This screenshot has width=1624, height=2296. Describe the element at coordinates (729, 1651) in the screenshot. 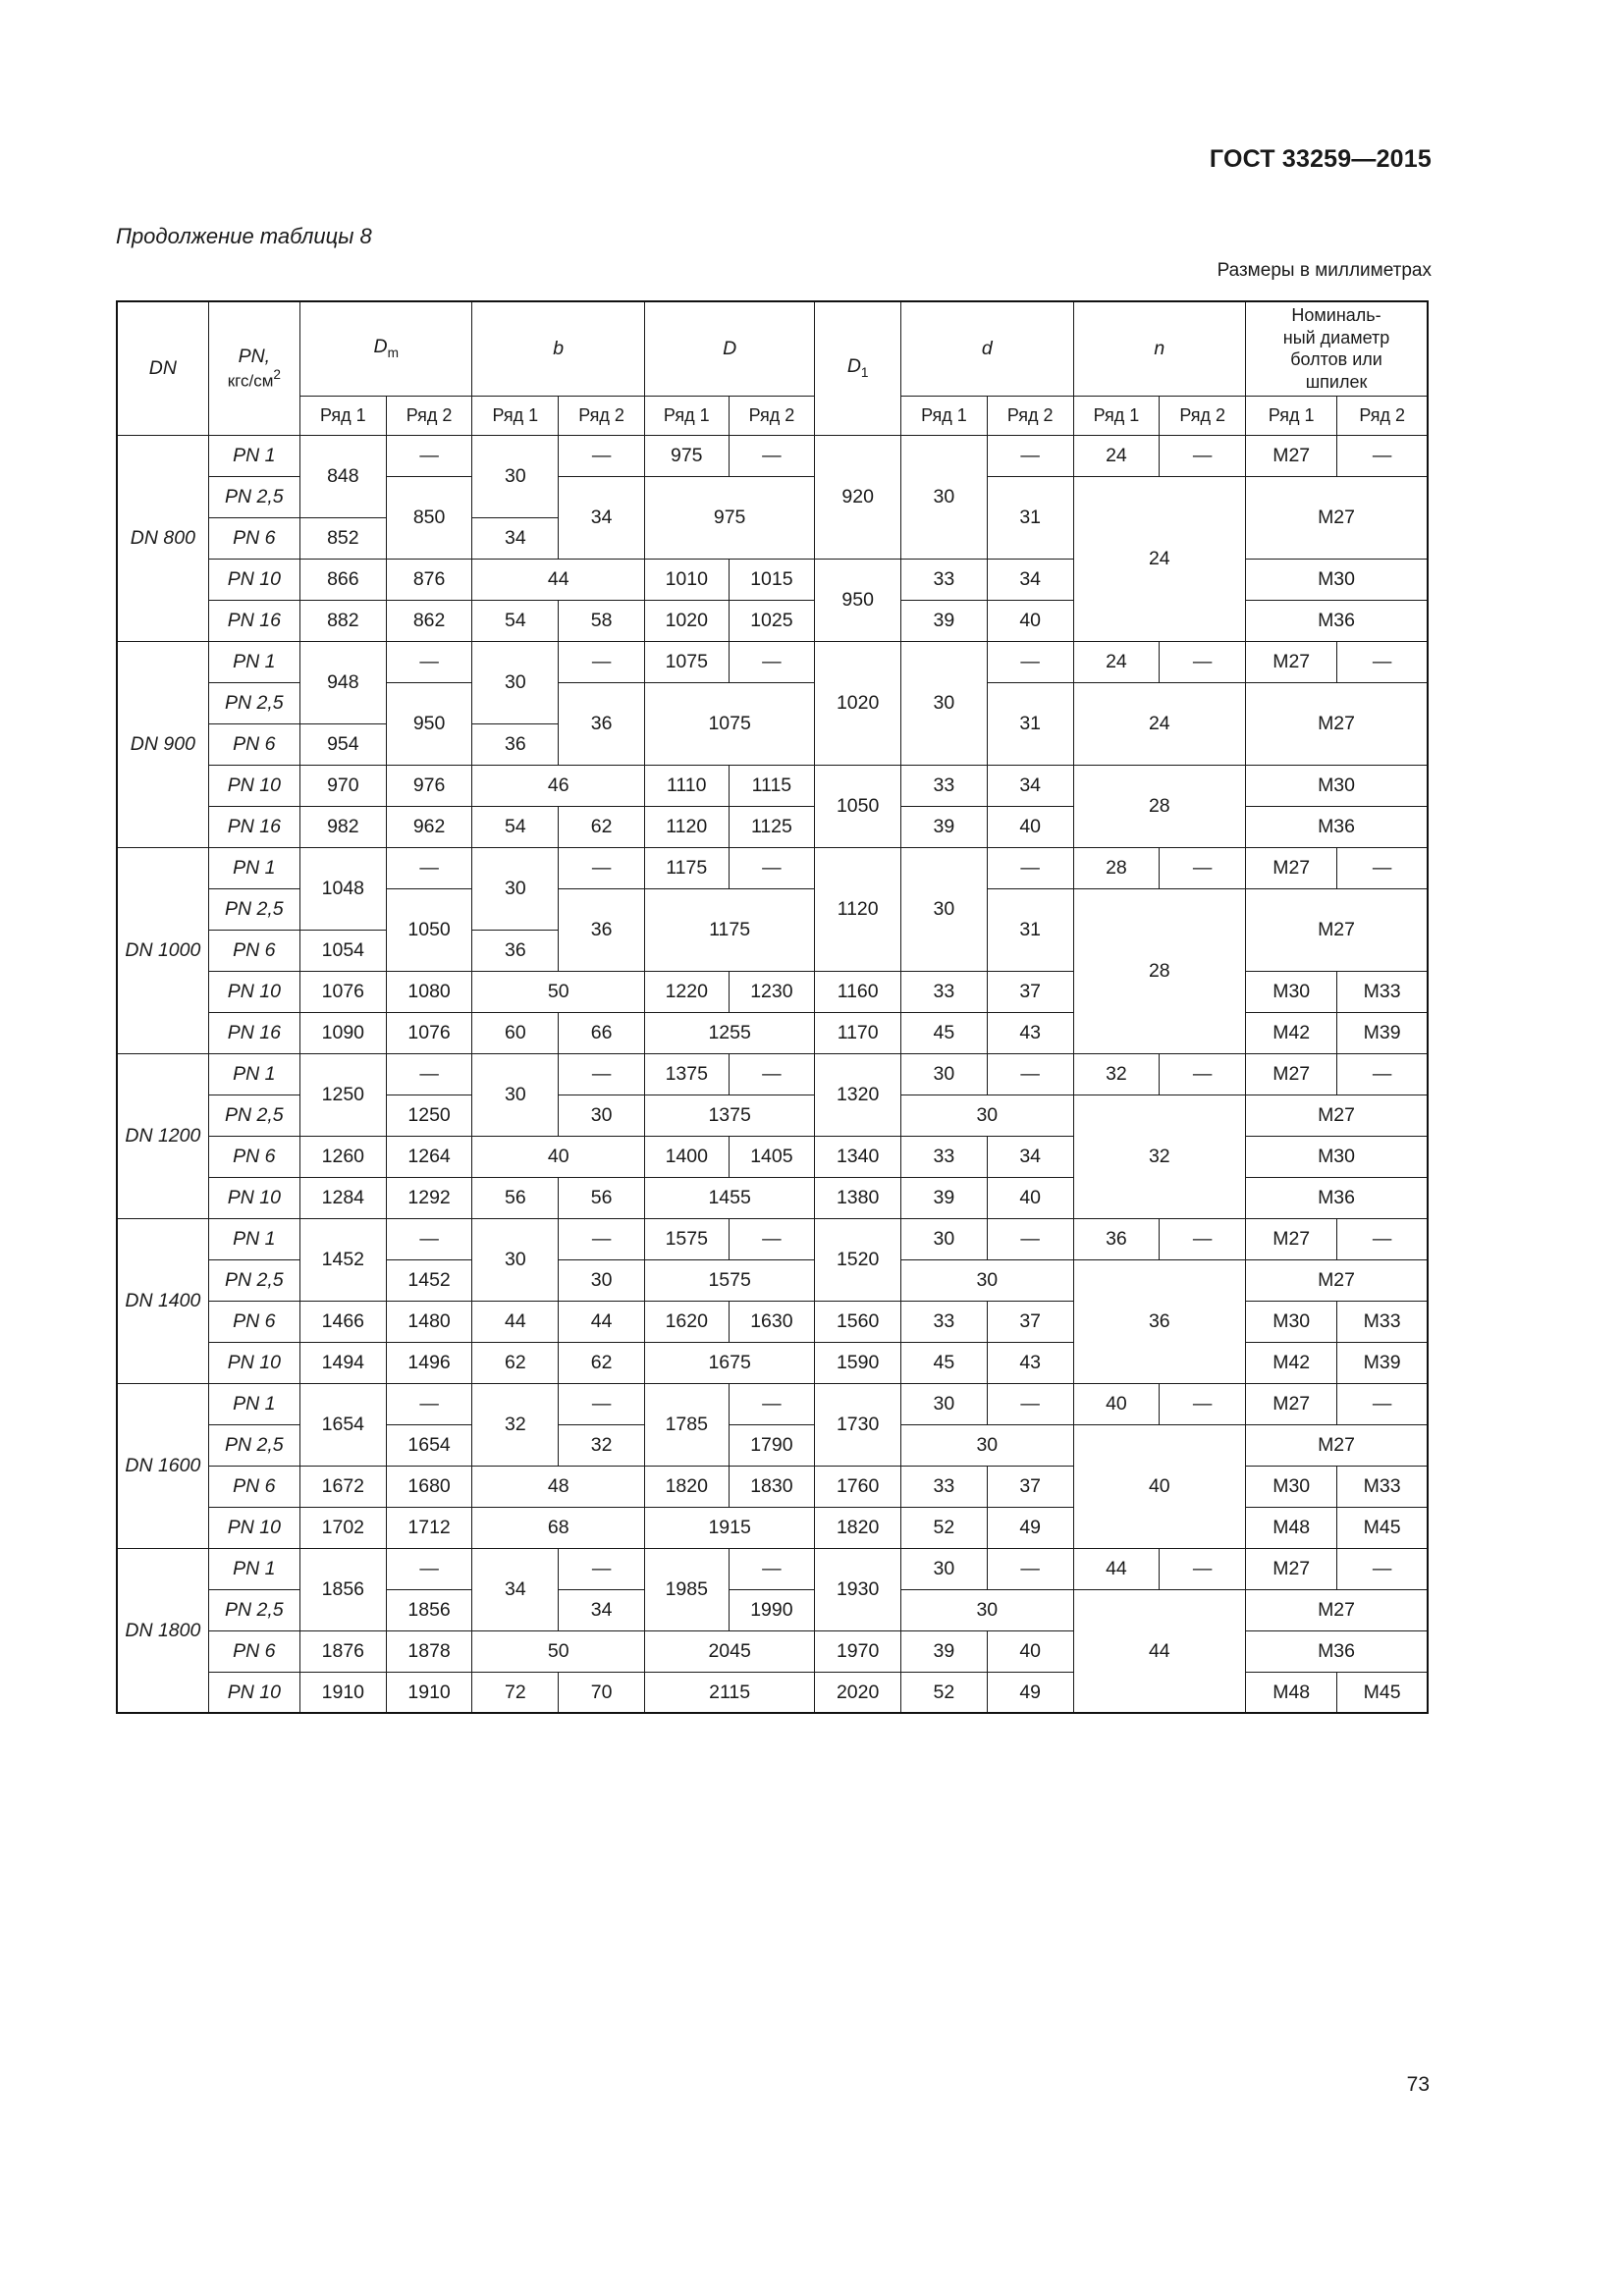

I see `cell-D-ryad1: 2045` at that location.